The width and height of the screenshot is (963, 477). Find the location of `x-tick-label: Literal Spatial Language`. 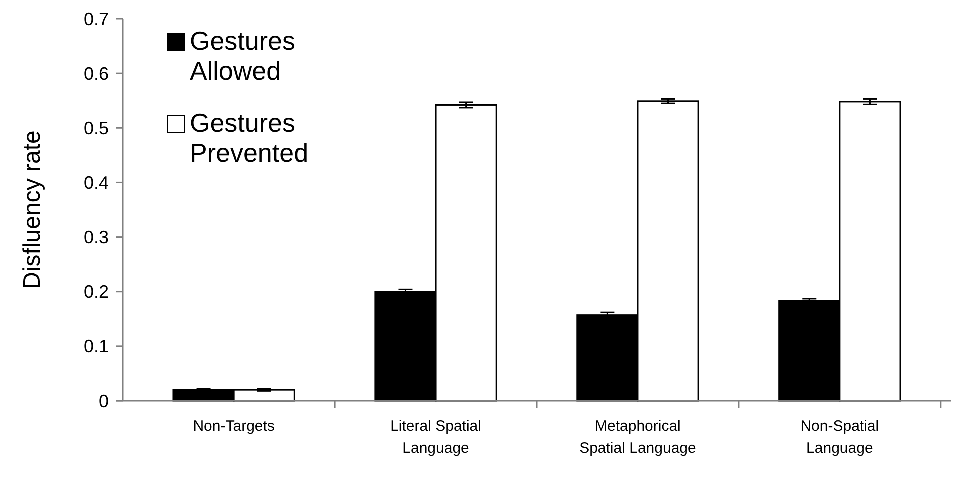

x-tick-label: Literal Spatial Language is located at coordinates (436, 437).